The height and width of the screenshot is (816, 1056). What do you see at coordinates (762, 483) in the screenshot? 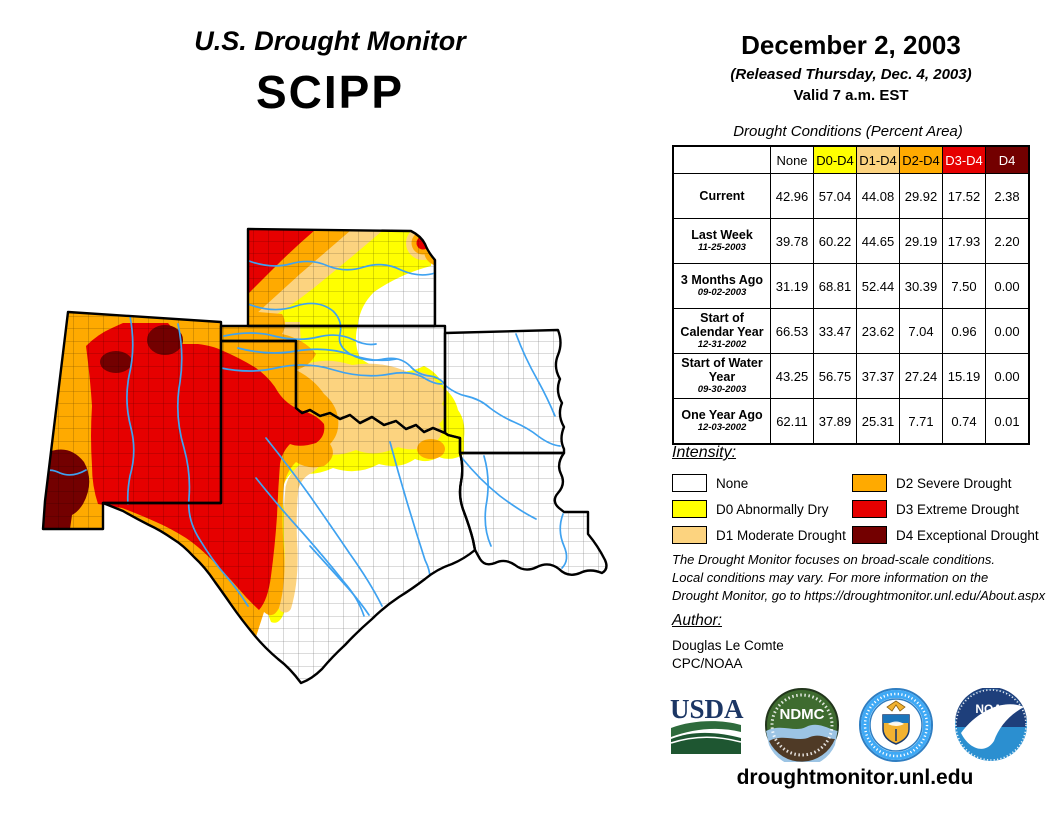
I see `legend-item-none: None` at bounding box center [762, 483].